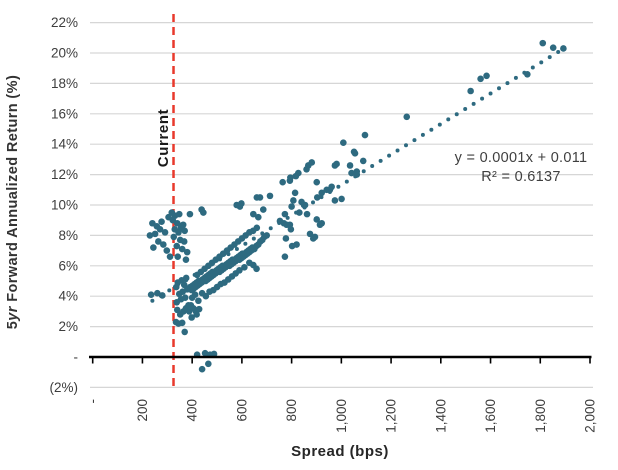 Image resolution: width=618 pixels, height=470 pixels. What do you see at coordinates (163, 138) in the screenshot?
I see `current-line-label: Current` at bounding box center [163, 138].